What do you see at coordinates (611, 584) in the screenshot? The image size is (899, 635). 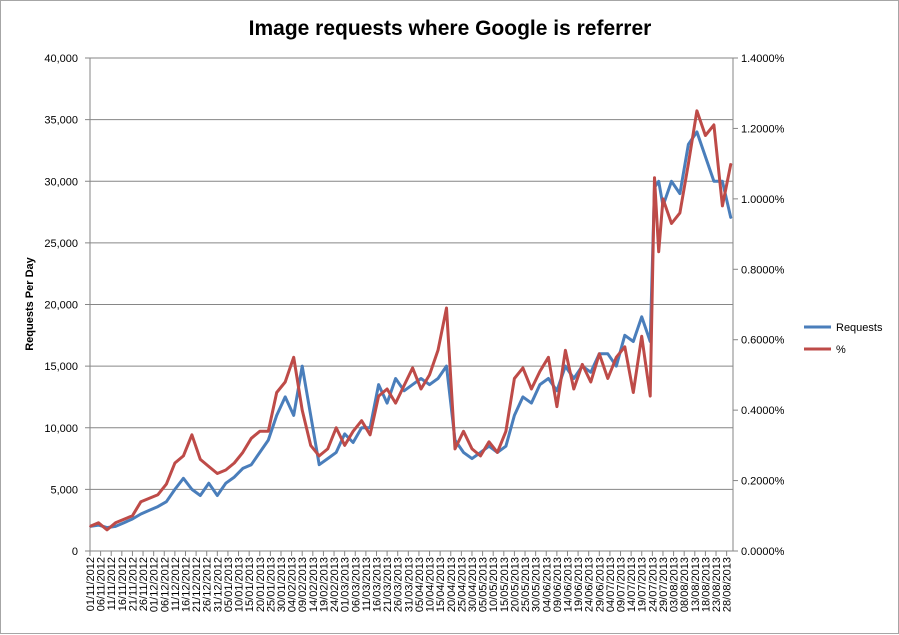 I see `x-tick-label: 04/07/2013` at bounding box center [611, 584].